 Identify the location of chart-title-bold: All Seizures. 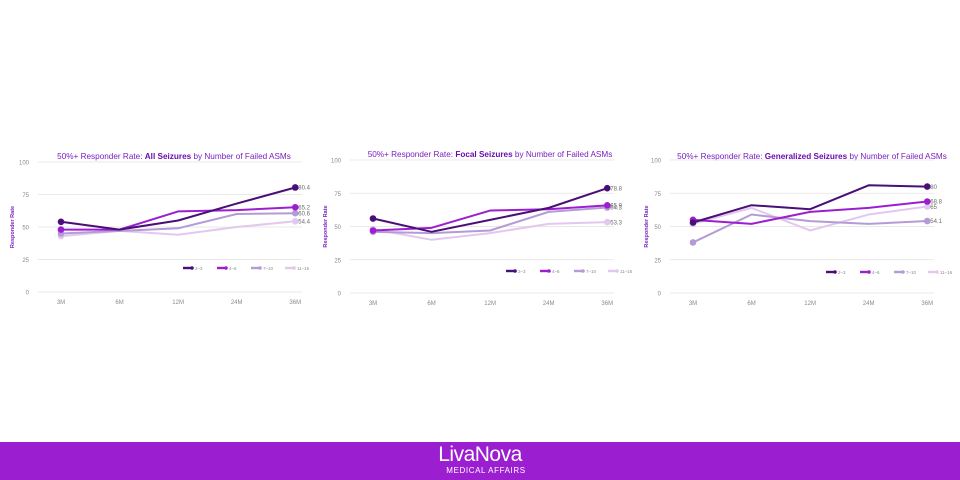
(168, 156).